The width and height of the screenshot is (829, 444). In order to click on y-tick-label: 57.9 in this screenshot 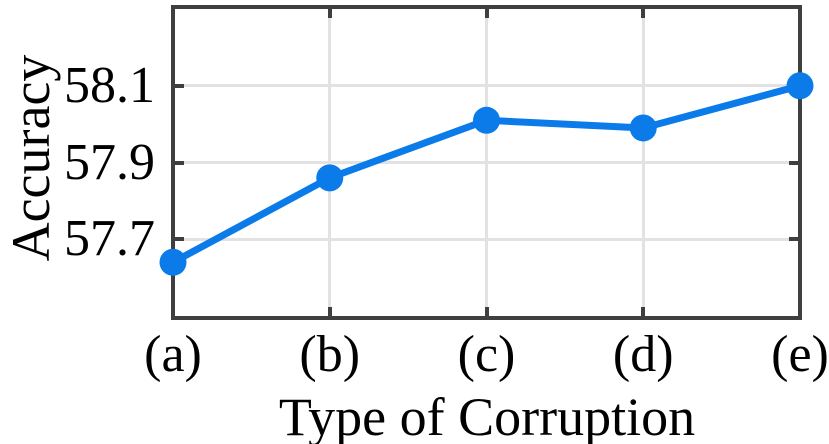, I will do `click(109, 162)`.